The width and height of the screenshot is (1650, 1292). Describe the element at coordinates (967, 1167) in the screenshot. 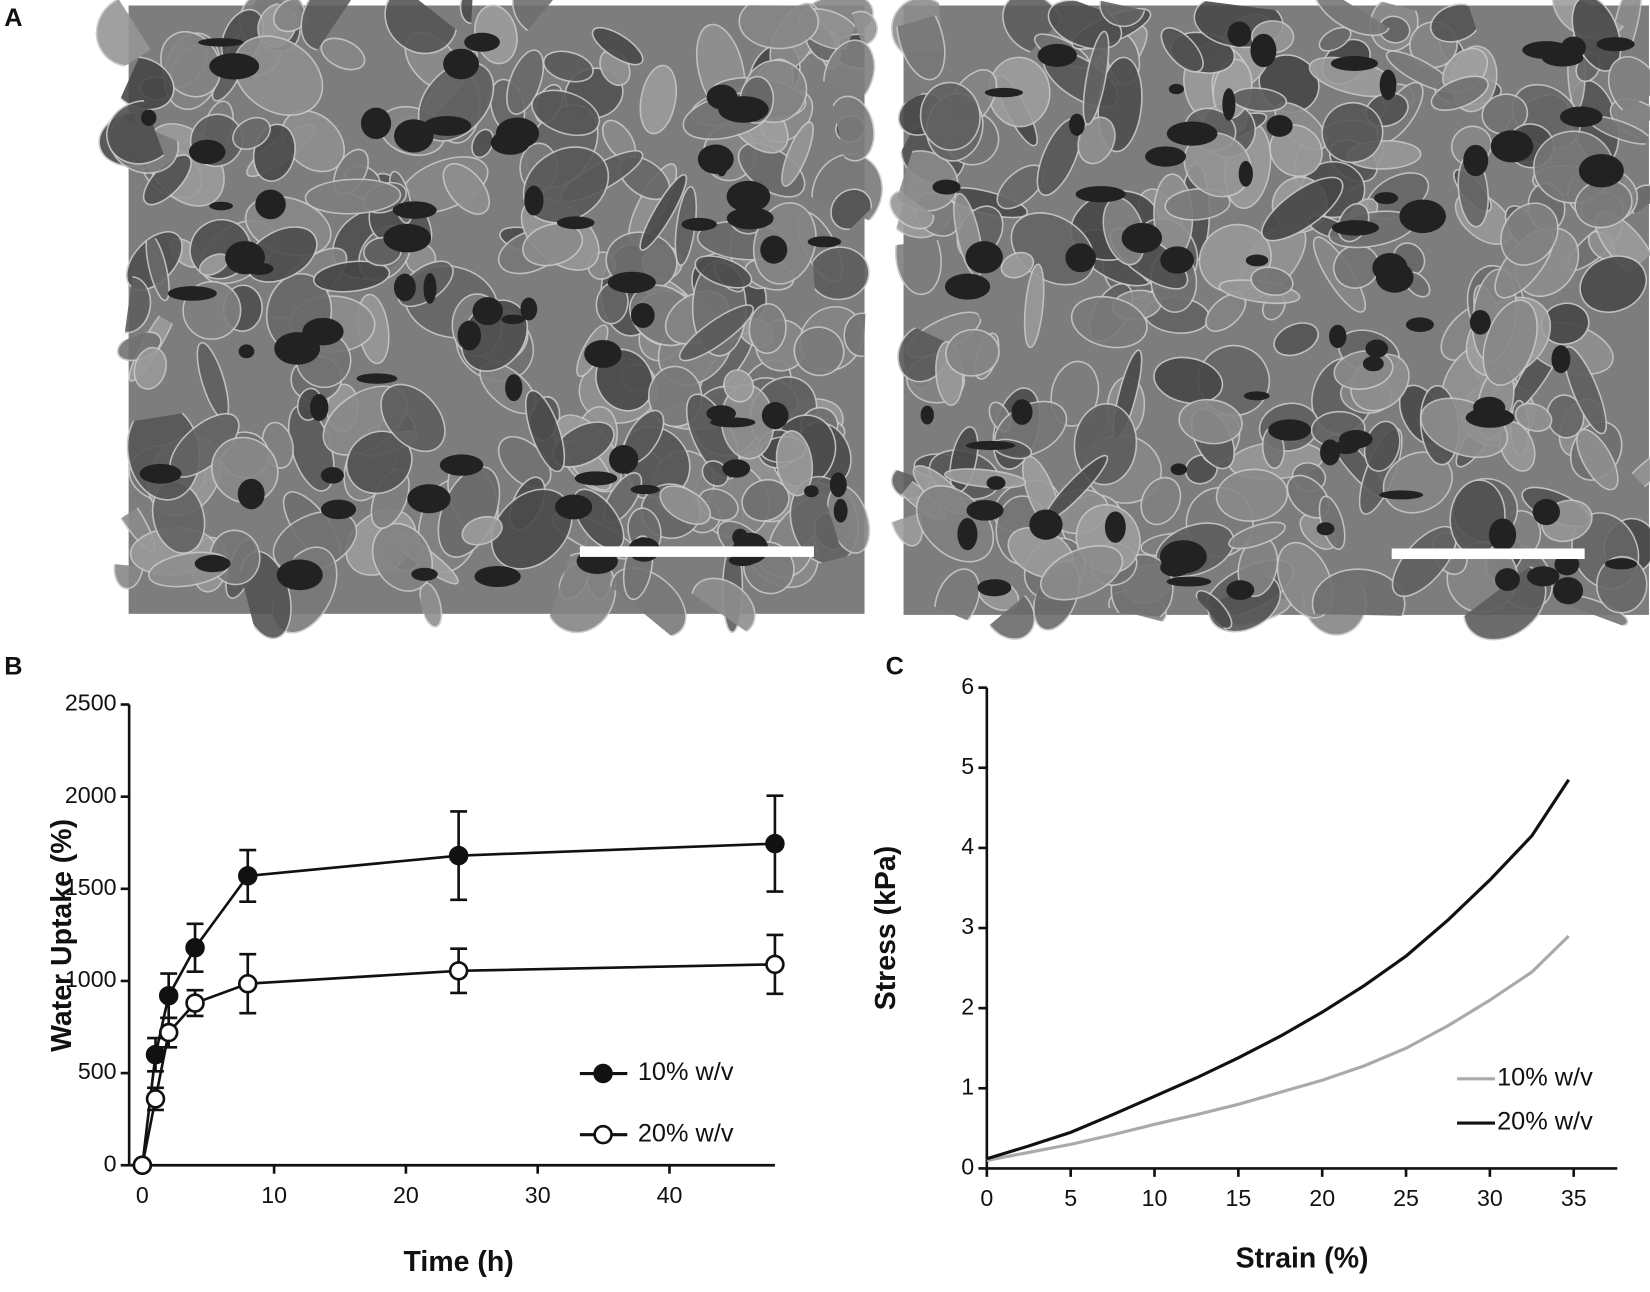

I see `y-tick-label: 0` at that location.